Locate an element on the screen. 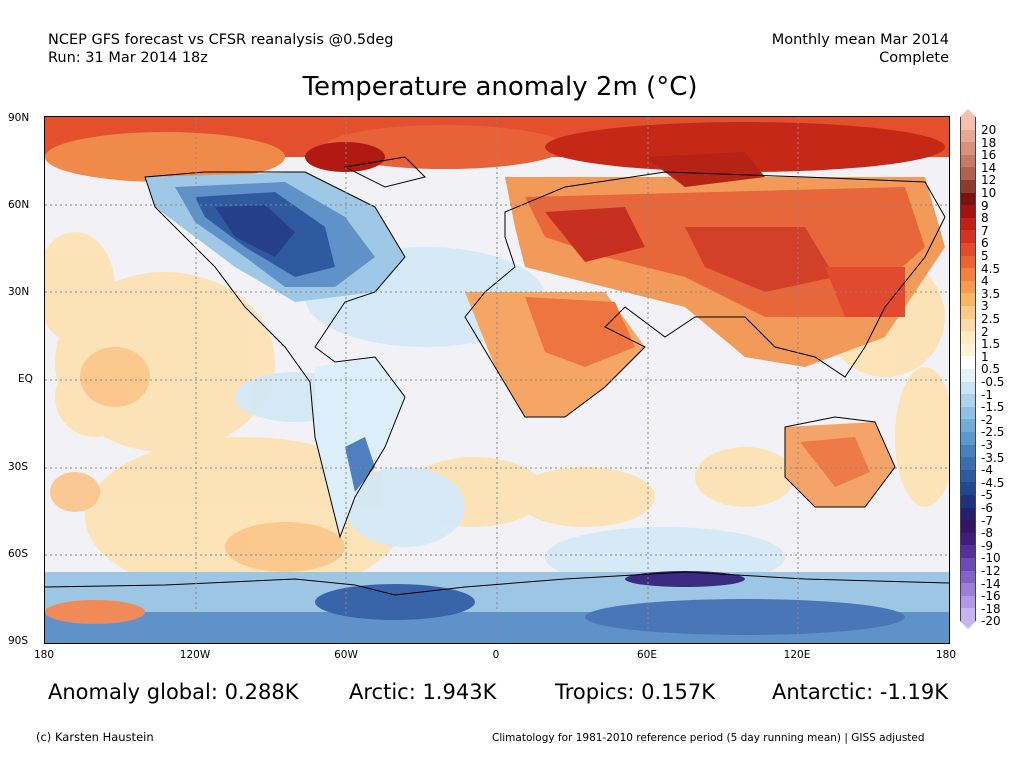  colorbar-tick-label: 5 is located at coordinates (985, 256).